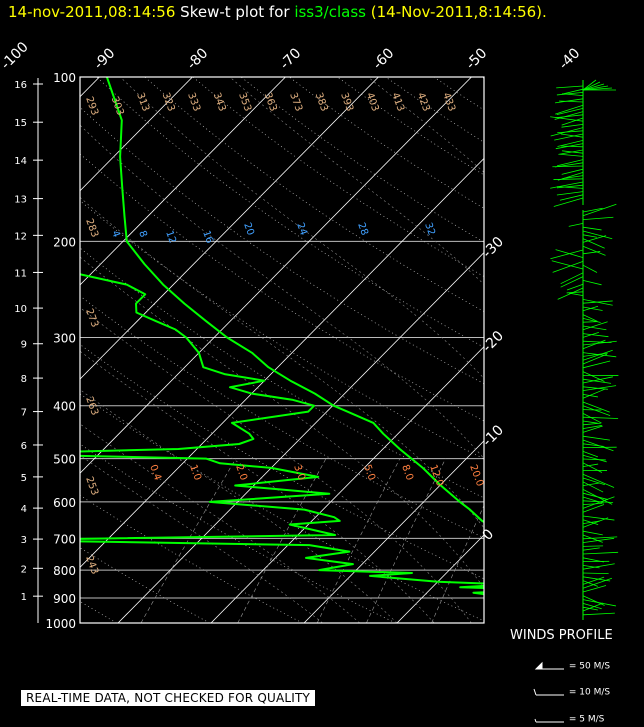  What do you see at coordinates (24, 478) in the screenshot?
I see `height-tick-label: 5` at bounding box center [24, 478].